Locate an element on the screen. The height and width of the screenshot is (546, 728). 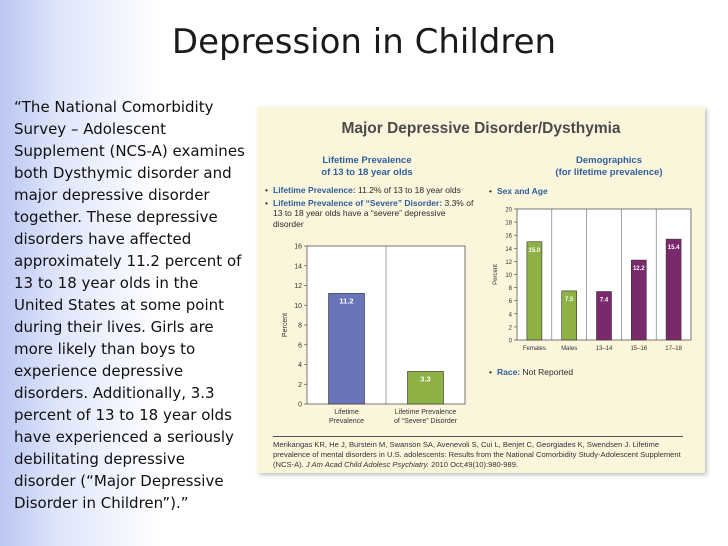
bar-value-label: 12.2 is located at coordinates (639, 269).